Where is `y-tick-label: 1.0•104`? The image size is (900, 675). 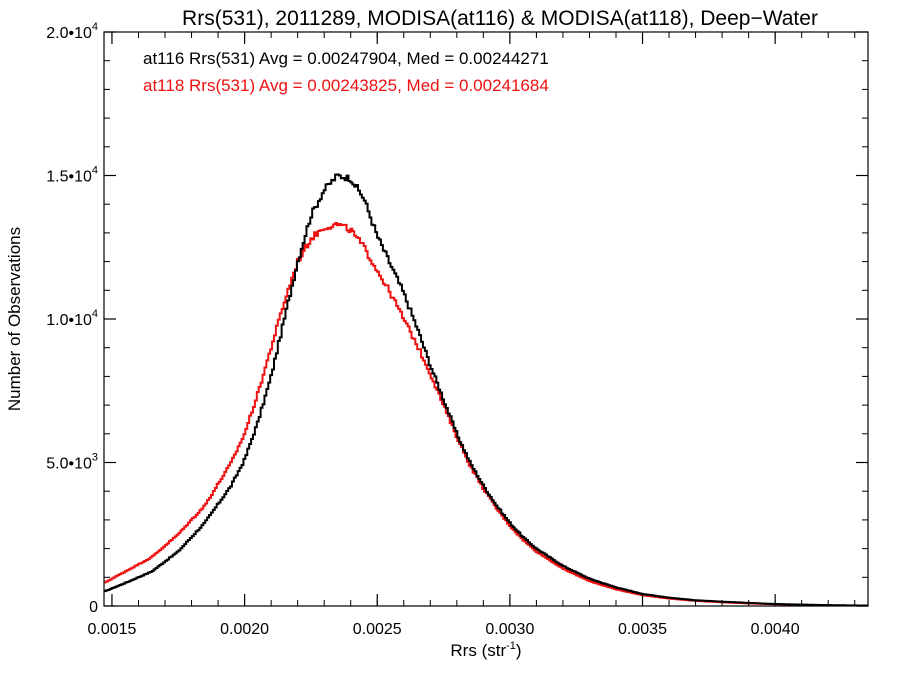
y-tick-label: 1.0•104 is located at coordinates (72, 318).